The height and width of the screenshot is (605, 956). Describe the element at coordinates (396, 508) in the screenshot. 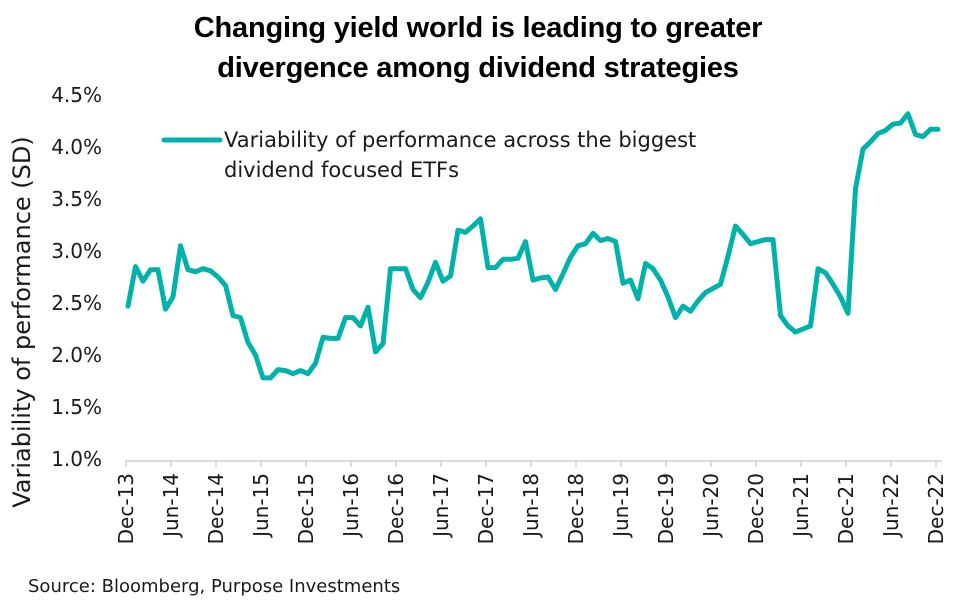

I see `x-tick-label: Dec-16` at that location.